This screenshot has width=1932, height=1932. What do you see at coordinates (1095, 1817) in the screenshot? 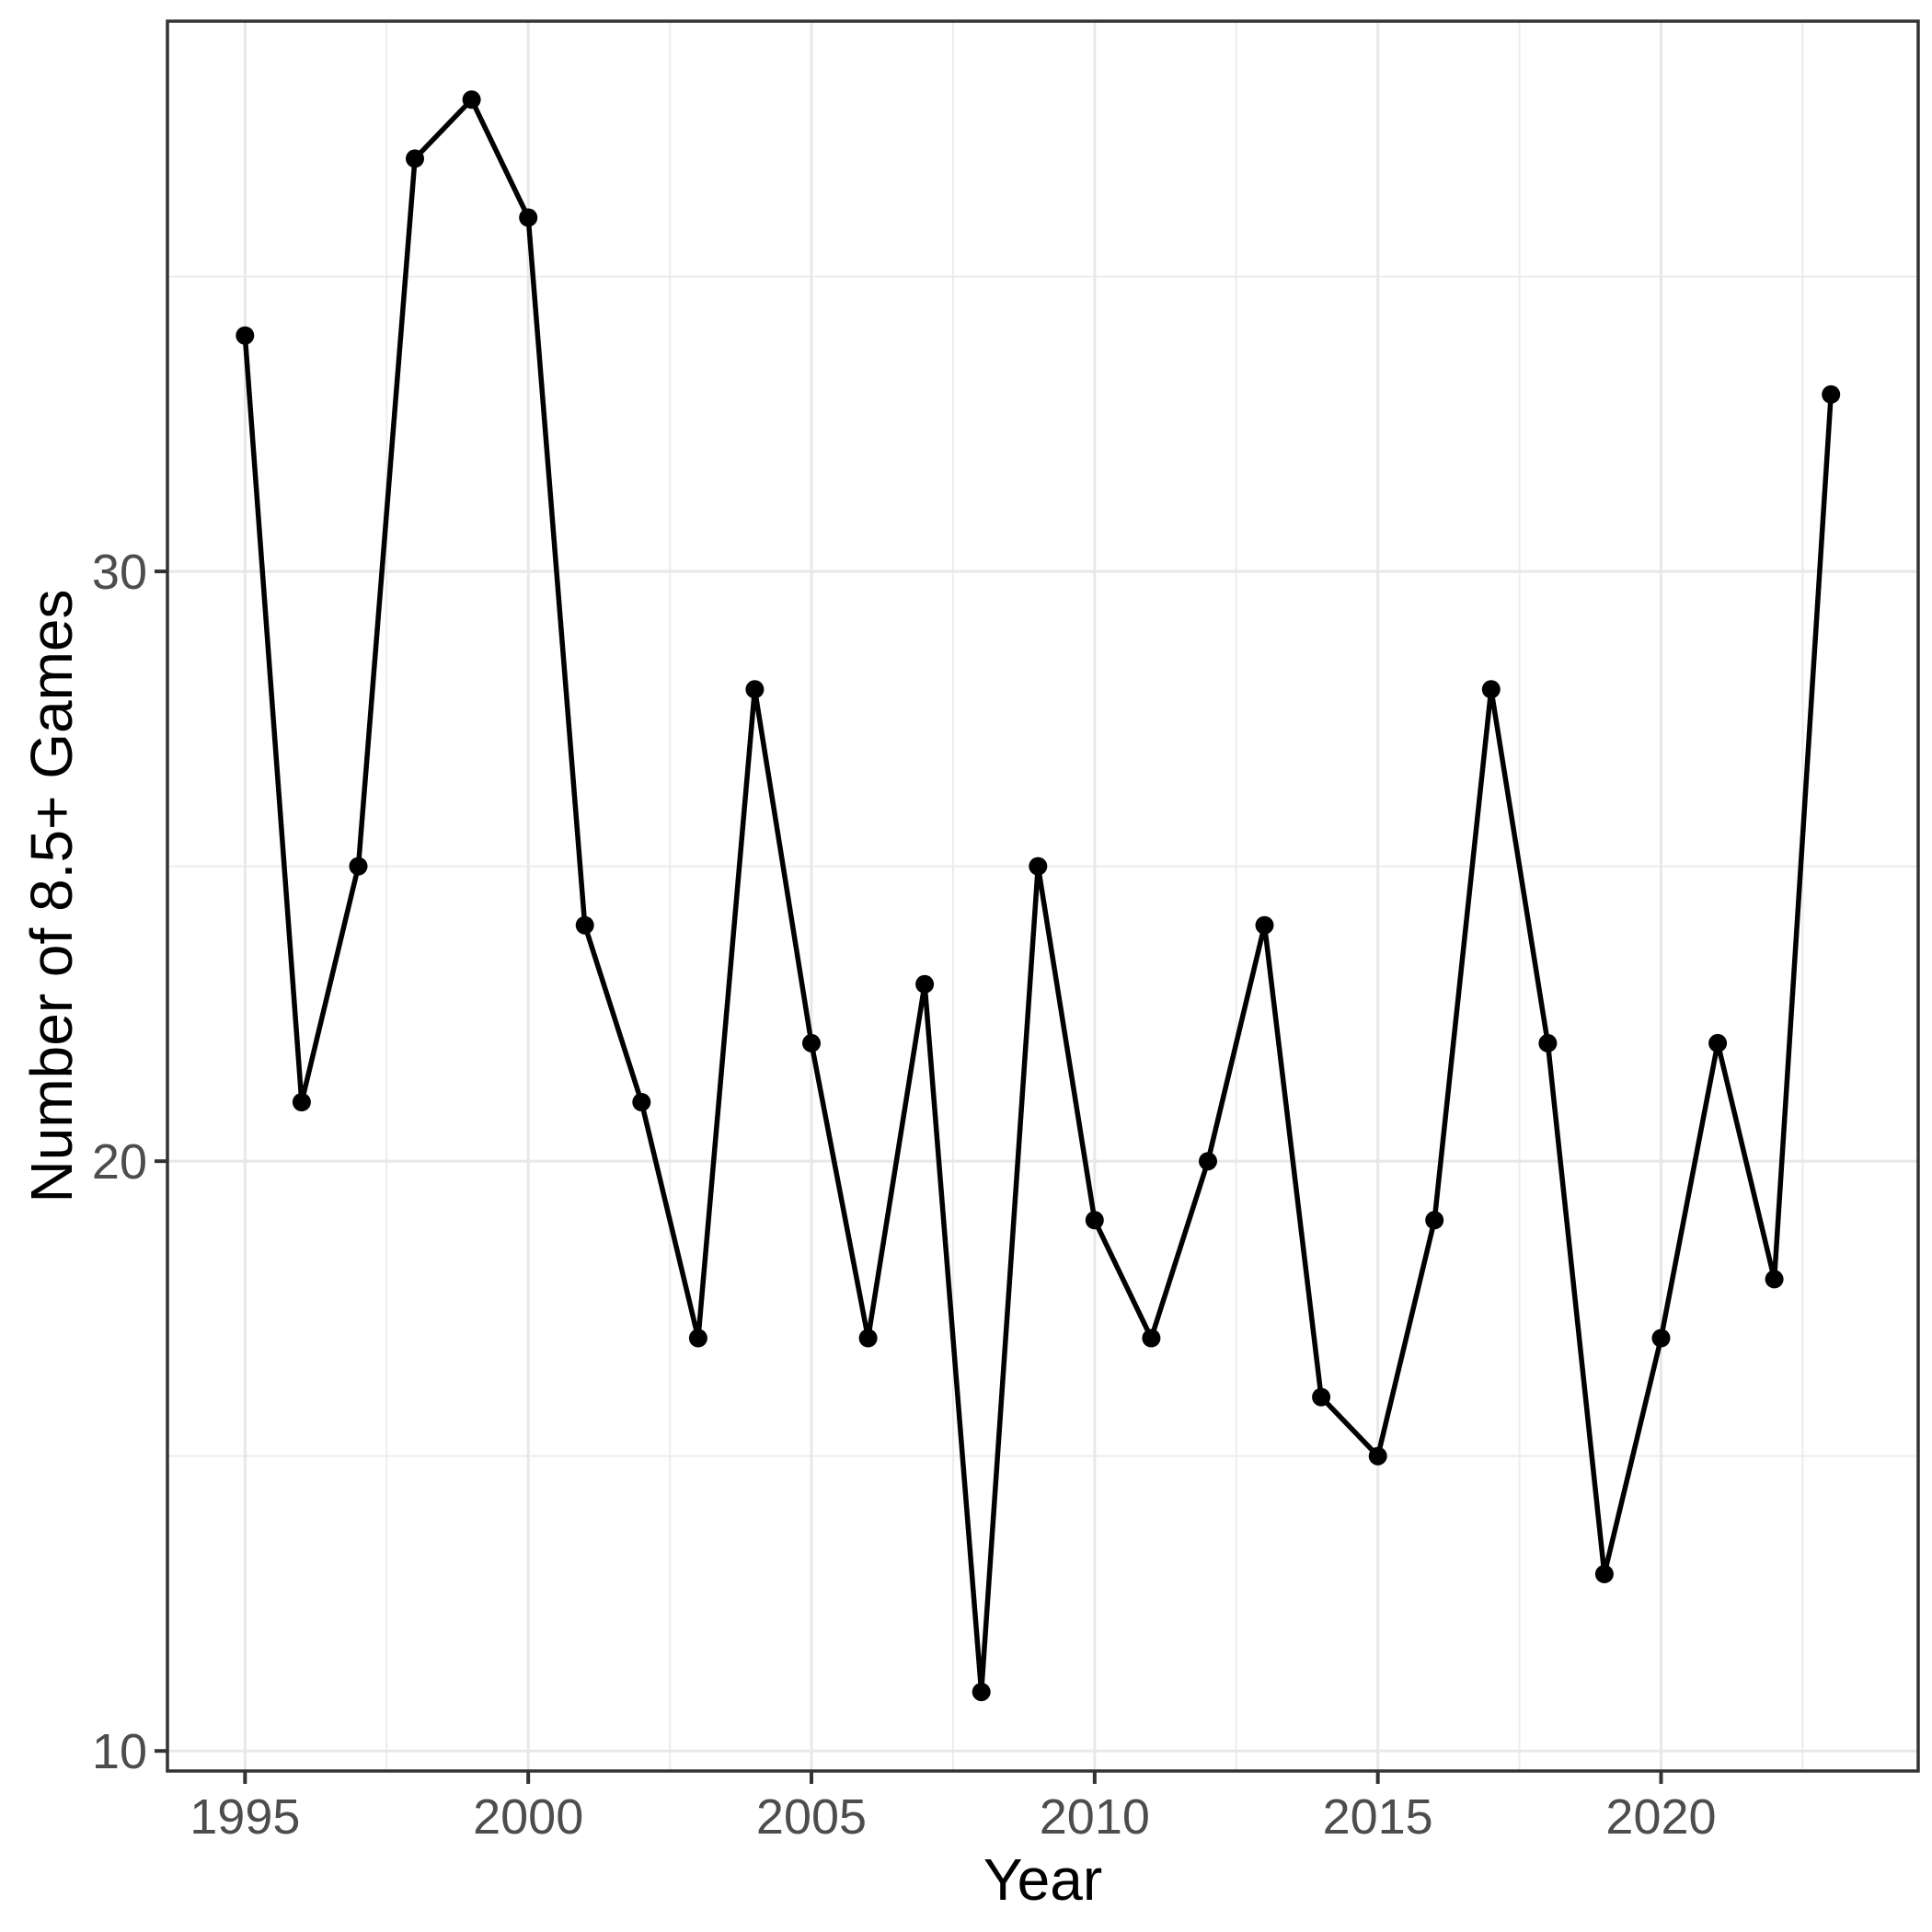
I see `x-axis-tick-label: 2010` at bounding box center [1095, 1817].